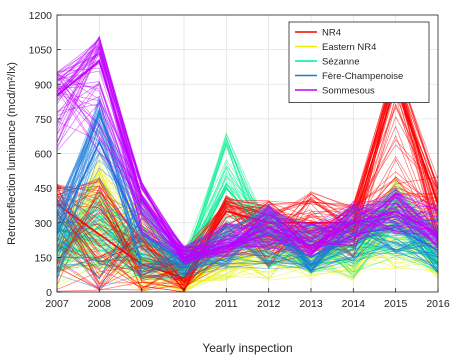 The width and height of the screenshot is (455, 363). What do you see at coordinates (396, 304) in the screenshot?
I see `x-tick-label: 2015` at bounding box center [396, 304].